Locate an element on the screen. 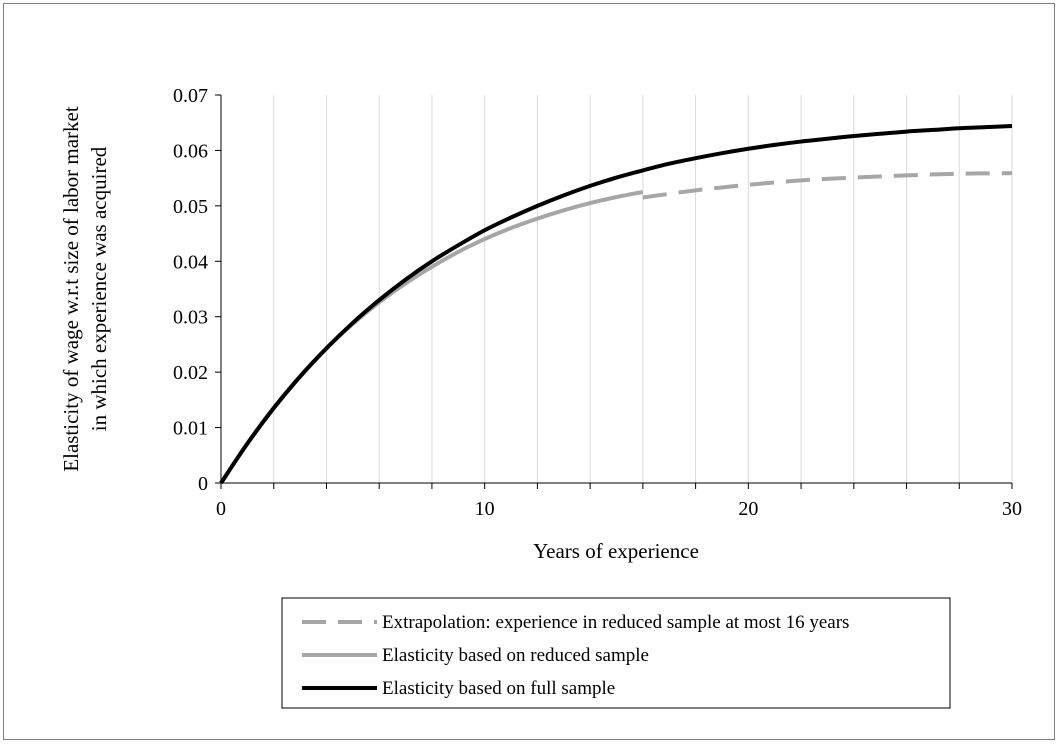 Image resolution: width=1059 pixels, height=744 pixels. legend-box is located at coordinates (616, 653).